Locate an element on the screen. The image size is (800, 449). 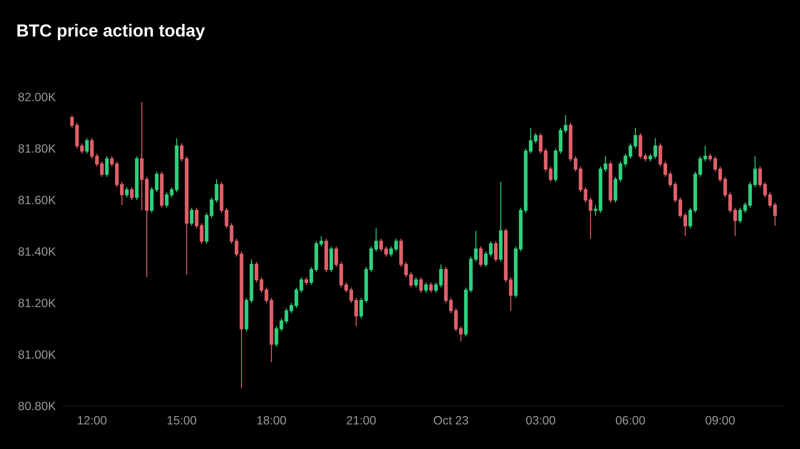
x-tick-label: 21:00 is located at coordinates (361, 420).